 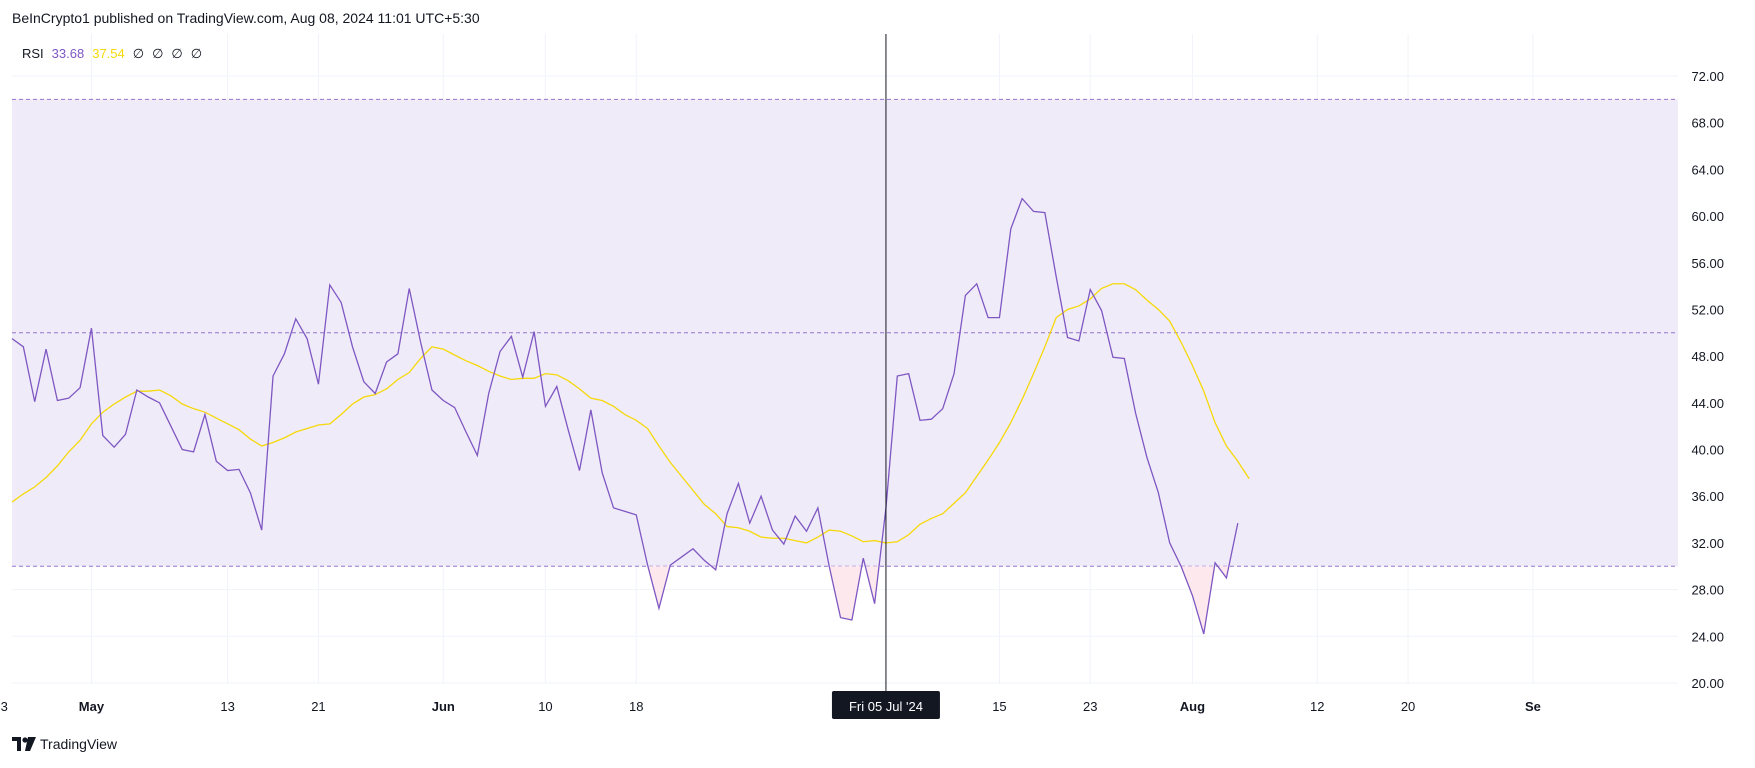 What do you see at coordinates (545, 706) in the screenshot?
I see `x-tick-label: 10` at bounding box center [545, 706].